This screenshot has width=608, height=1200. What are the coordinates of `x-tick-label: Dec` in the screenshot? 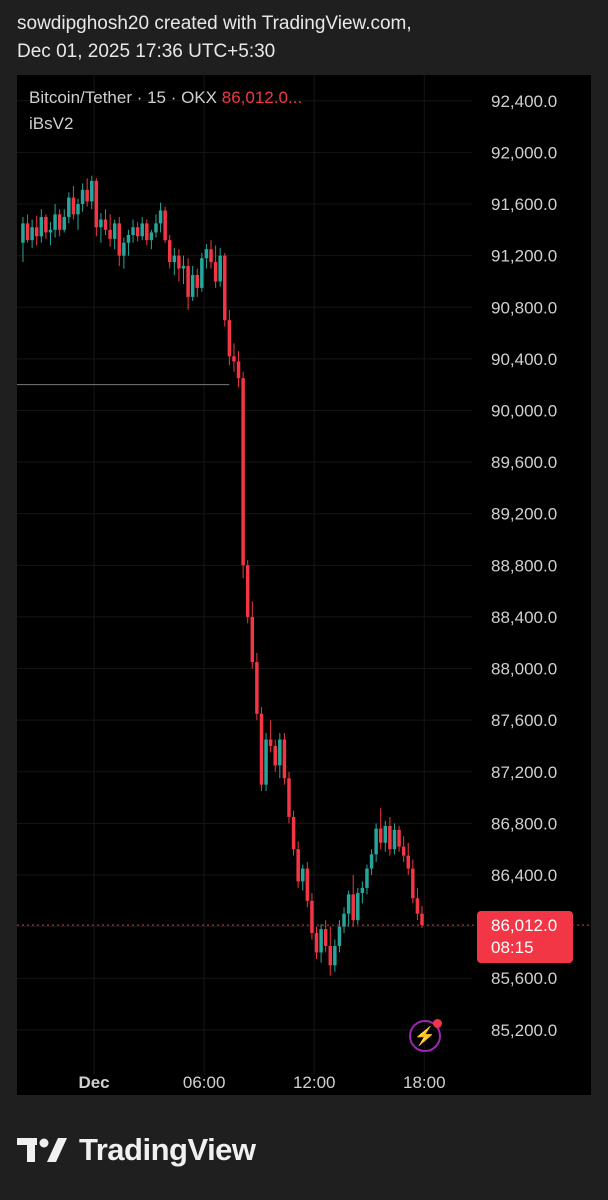 It's located at (93, 1082).